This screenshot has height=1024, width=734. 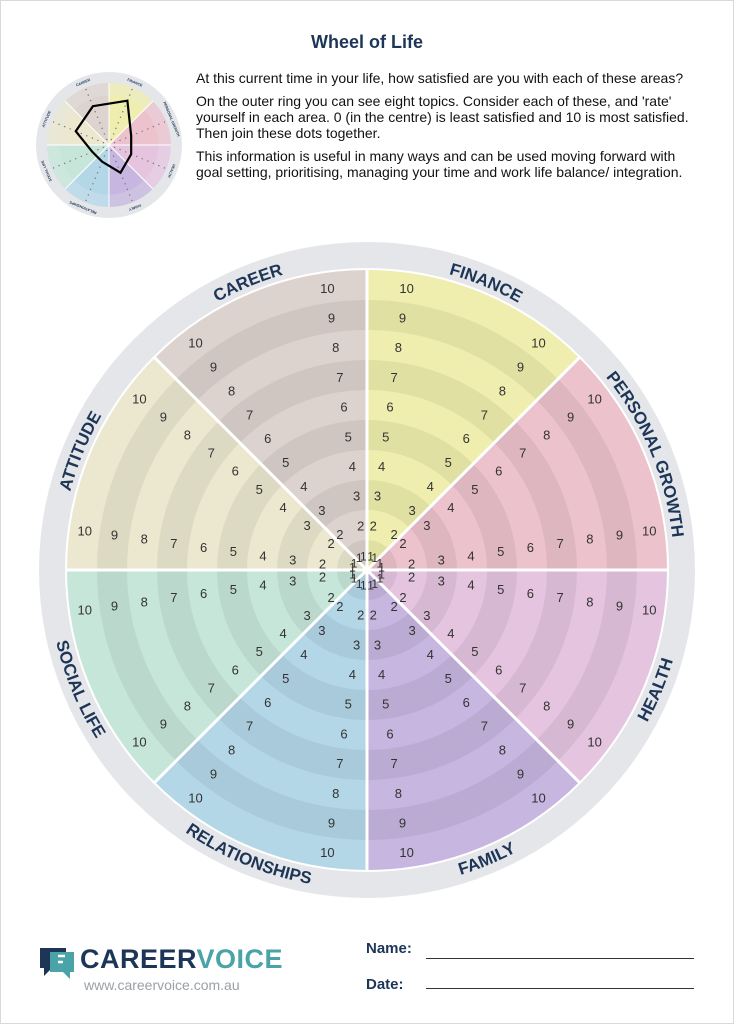 I want to click on segment-personal-growth, so click(x=517, y=463).